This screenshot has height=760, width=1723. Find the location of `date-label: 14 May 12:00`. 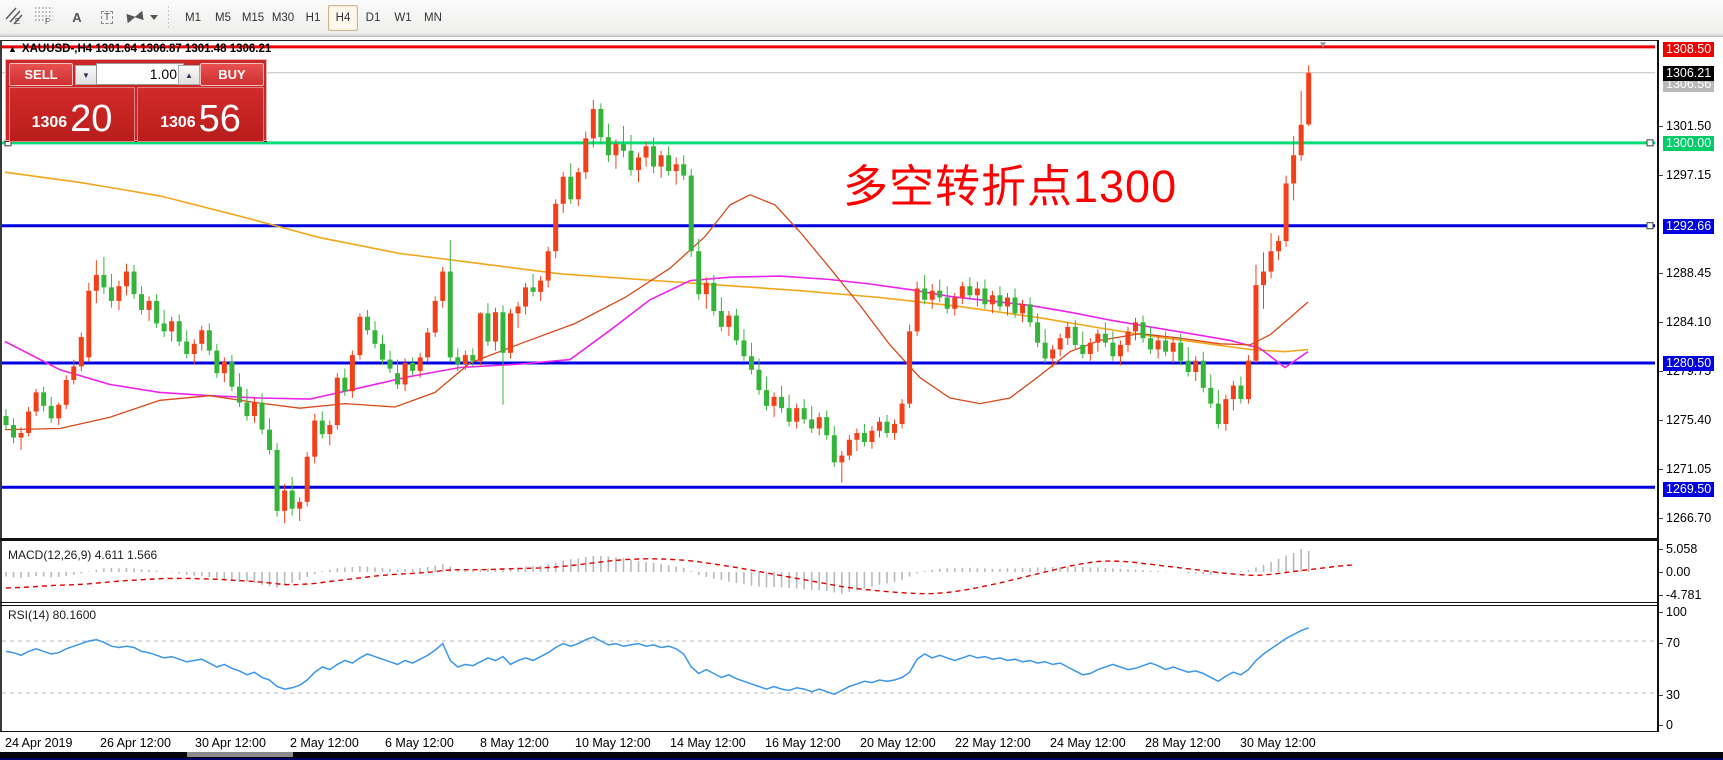

date-label: 14 May 12:00 is located at coordinates (708, 743).